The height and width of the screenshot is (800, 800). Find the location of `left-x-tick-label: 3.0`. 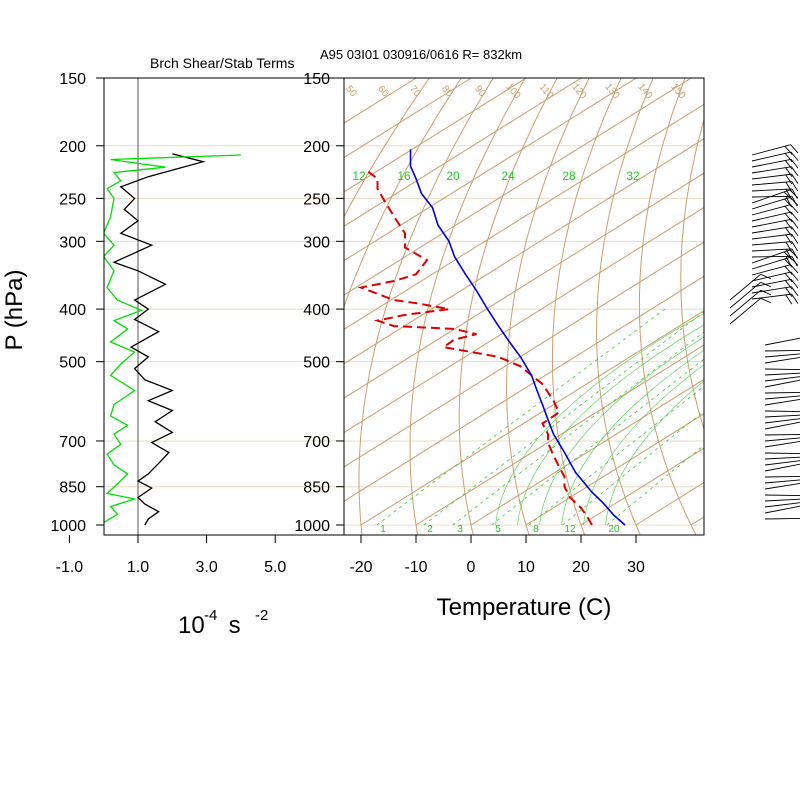

left-x-tick-label: 3.0 is located at coordinates (206, 567).